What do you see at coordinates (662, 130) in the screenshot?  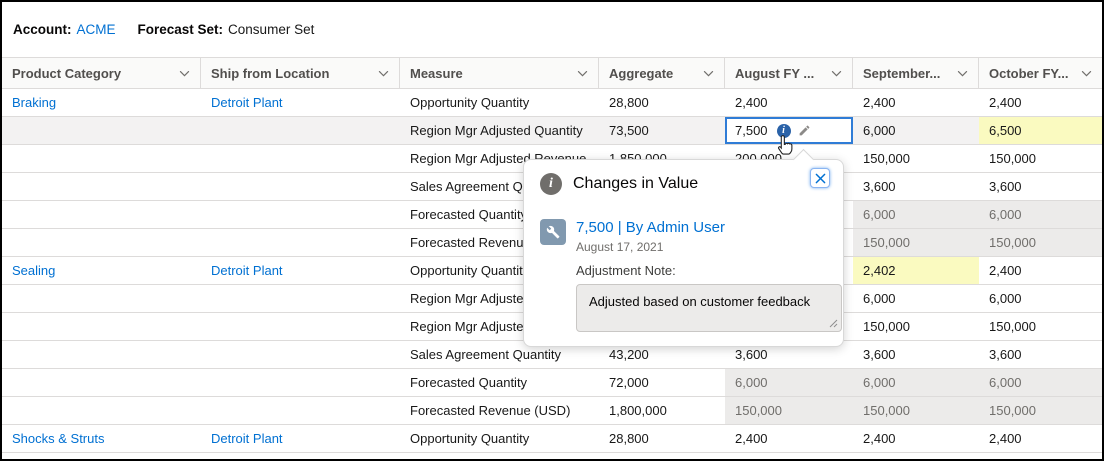 I see `value-cell: 73,500` at bounding box center [662, 130].